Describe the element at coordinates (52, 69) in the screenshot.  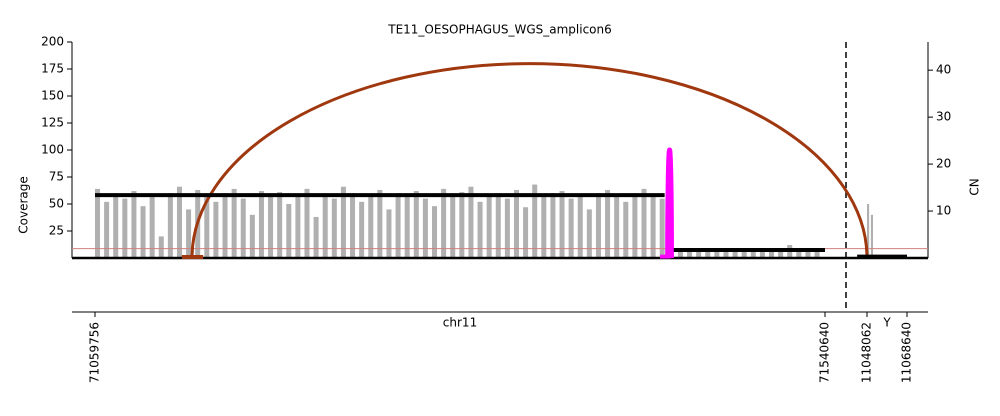
I see `y-tick-label: 175` at that location.